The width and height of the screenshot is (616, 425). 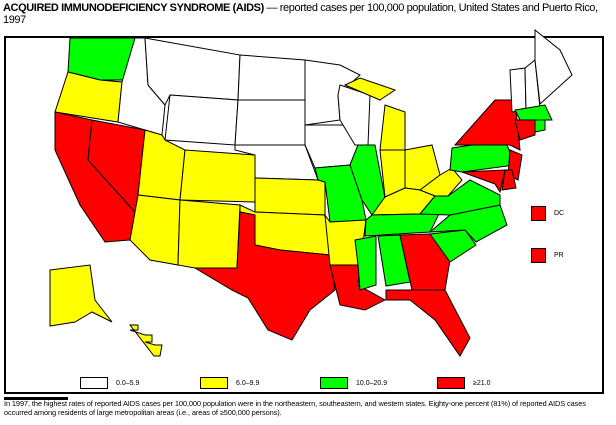 What do you see at coordinates (487, 125) in the screenshot?
I see `state-ny` at bounding box center [487, 125].